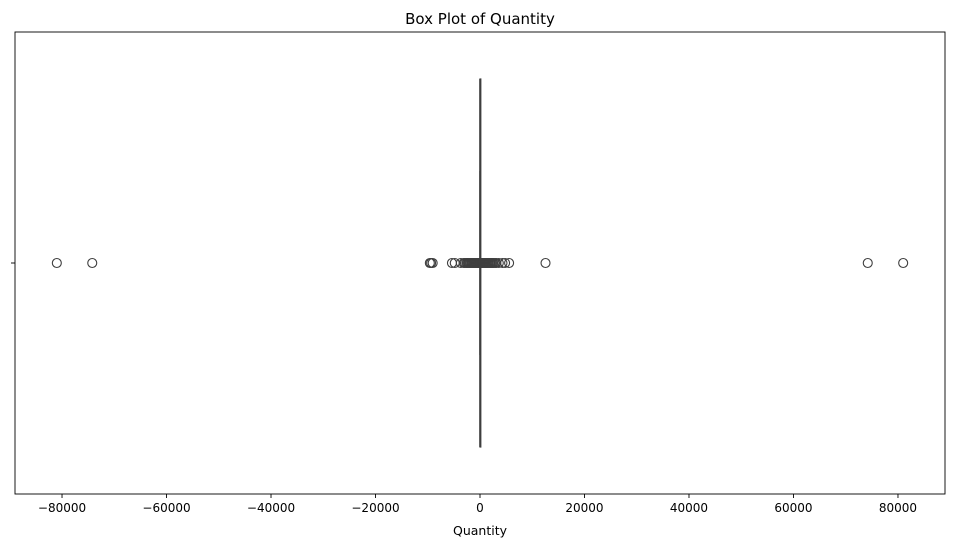  What do you see at coordinates (62, 508) in the screenshot?
I see `x-tick-label: −80000` at bounding box center [62, 508].